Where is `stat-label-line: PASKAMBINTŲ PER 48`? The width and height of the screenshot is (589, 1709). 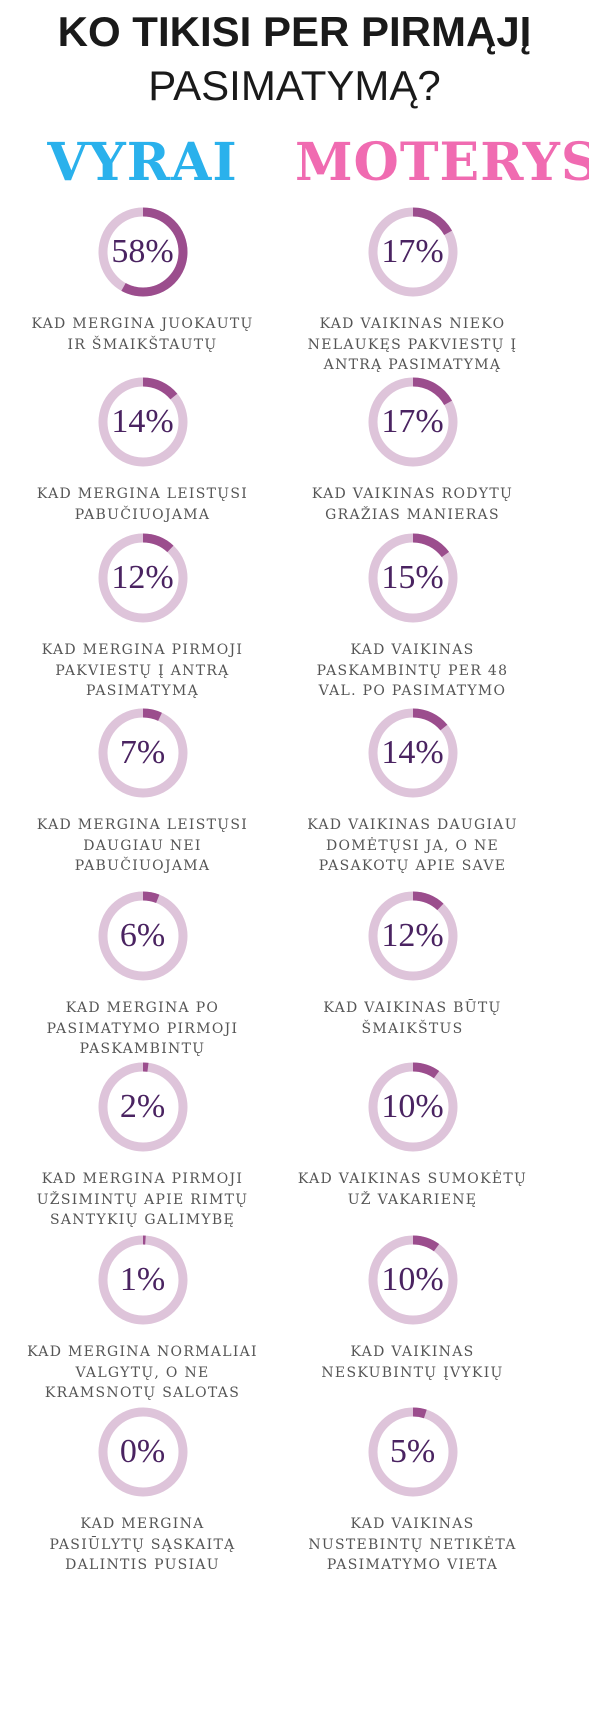
stat-label-line: PASKAMBINTŲ PER 48 is located at coordinates (412, 670).